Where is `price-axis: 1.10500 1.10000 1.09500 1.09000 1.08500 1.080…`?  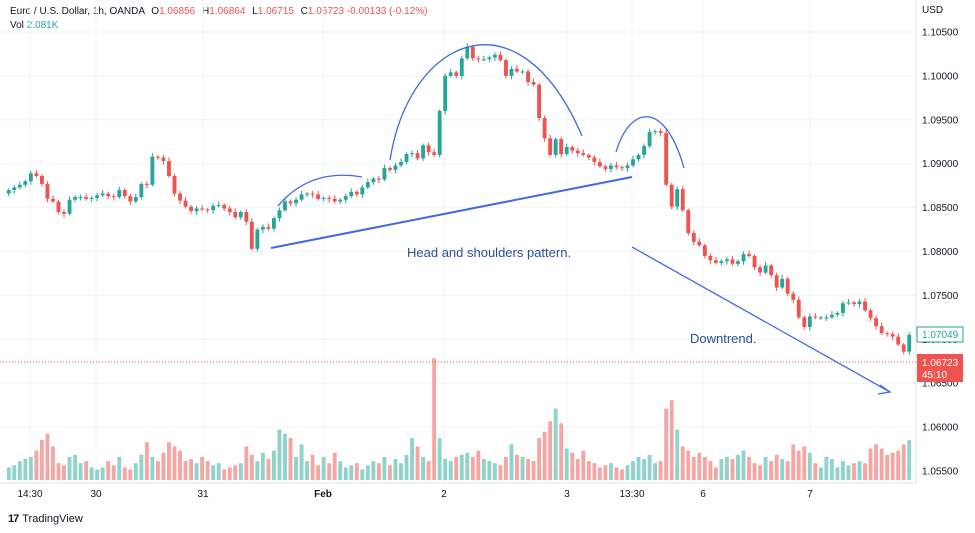 price-axis: 1.10500 1.10000 1.09500 1.09000 1.08500 1.080… is located at coordinates (940, 253).